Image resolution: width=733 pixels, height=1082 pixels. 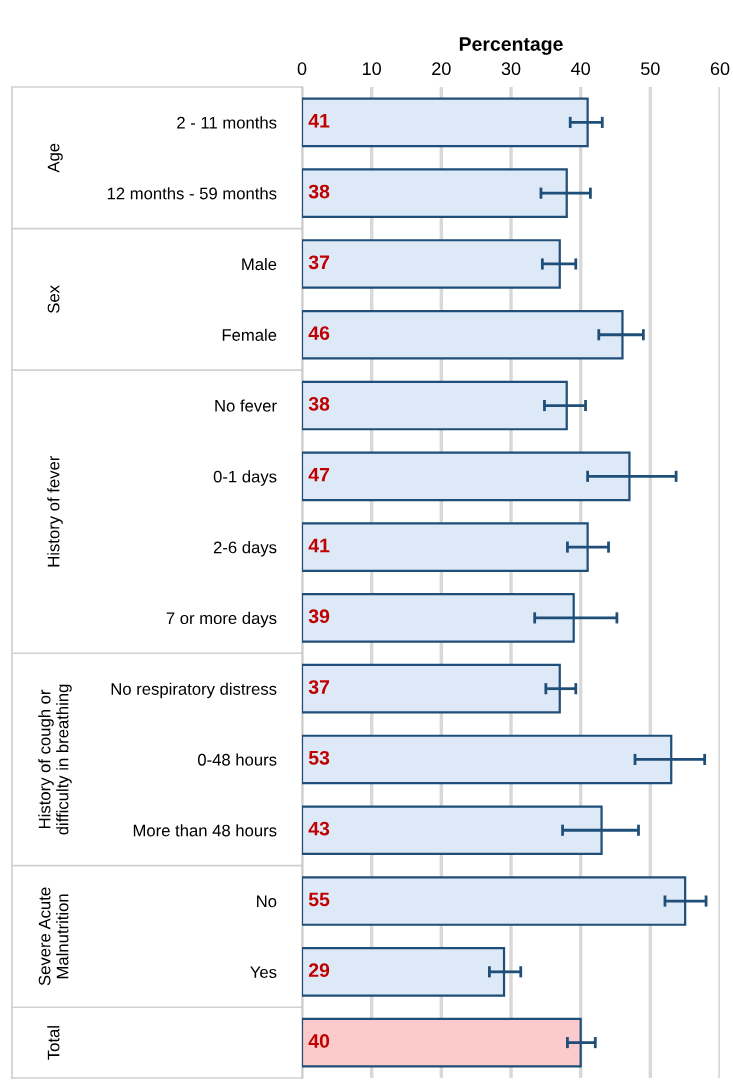 I want to click on y-tick-label: Male, so click(x=259, y=264).